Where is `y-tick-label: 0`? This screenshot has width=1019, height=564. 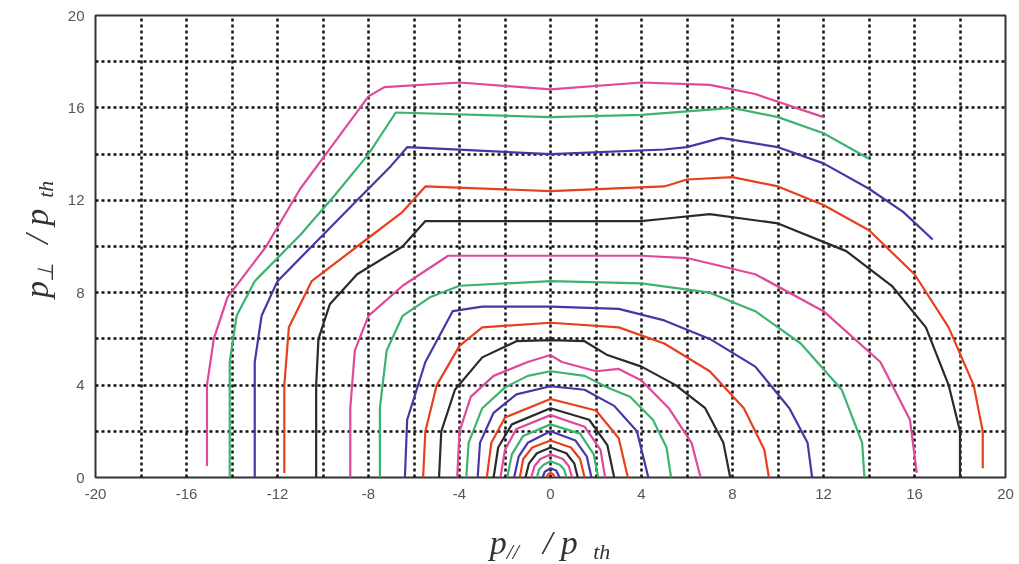
y-tick-label: 0 is located at coordinates (80, 477).